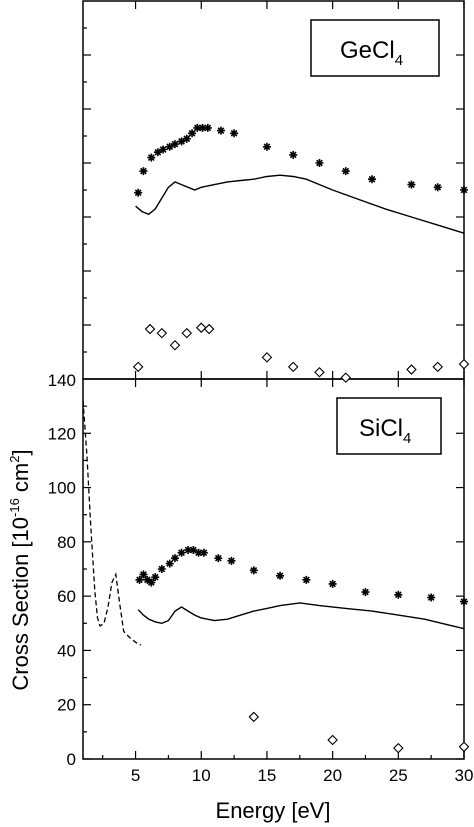 The height and width of the screenshot is (827, 474). What do you see at coordinates (66, 650) in the screenshot?
I see `bottom-y-tick-label: 40` at bounding box center [66, 650].